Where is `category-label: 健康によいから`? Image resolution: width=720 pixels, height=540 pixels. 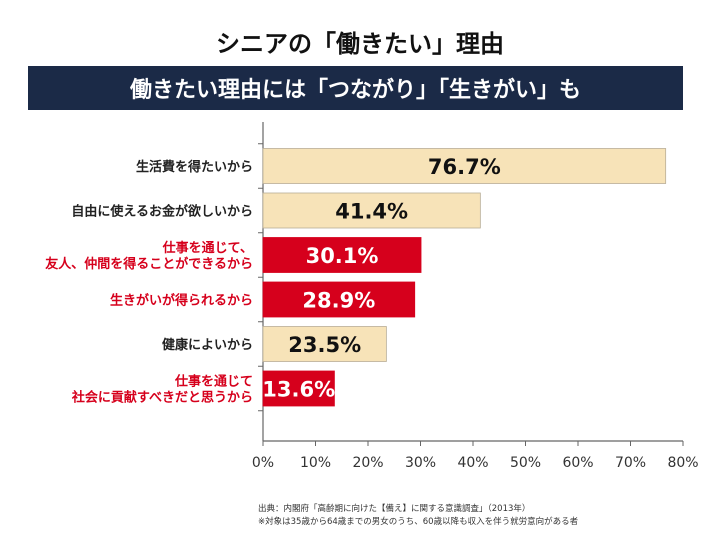
category-label: 健康によいから is located at coordinates (207, 345).